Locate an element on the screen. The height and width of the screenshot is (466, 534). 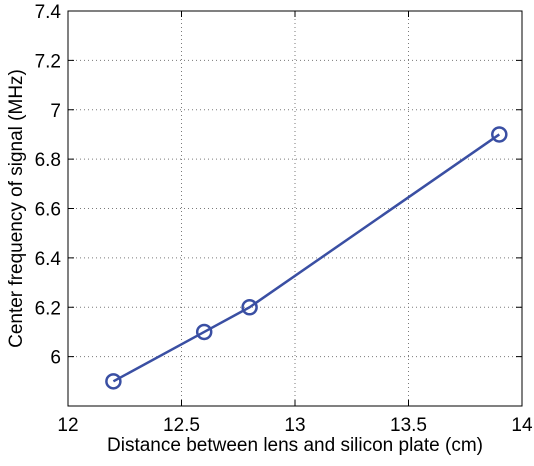
y-tick-label: 7.4 is located at coordinates (48, 12).